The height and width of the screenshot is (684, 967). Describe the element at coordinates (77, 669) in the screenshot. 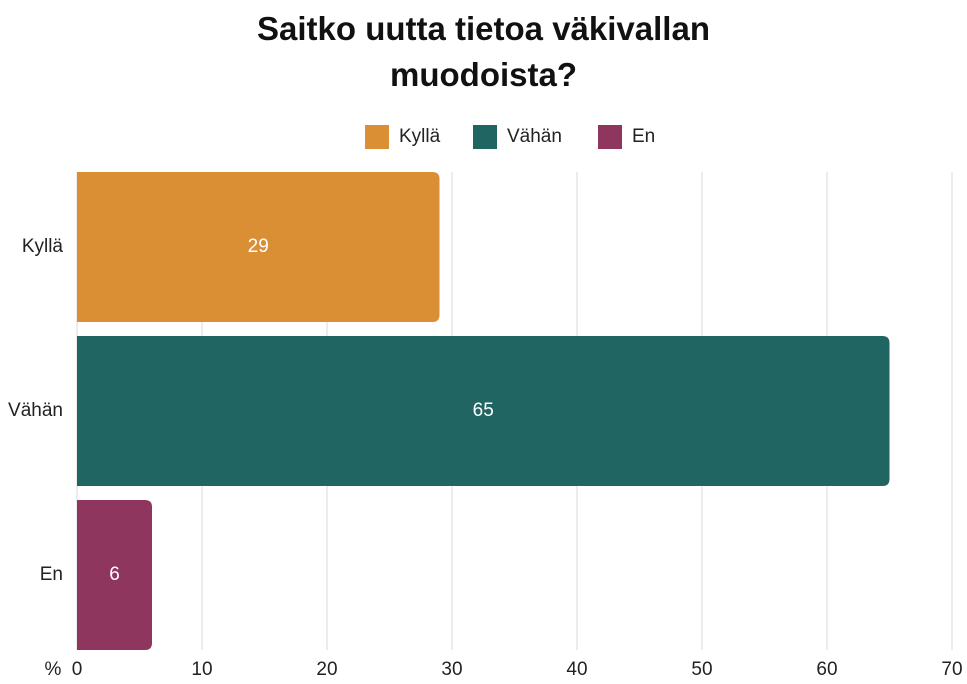

I see `x-tick-label: 0` at that location.